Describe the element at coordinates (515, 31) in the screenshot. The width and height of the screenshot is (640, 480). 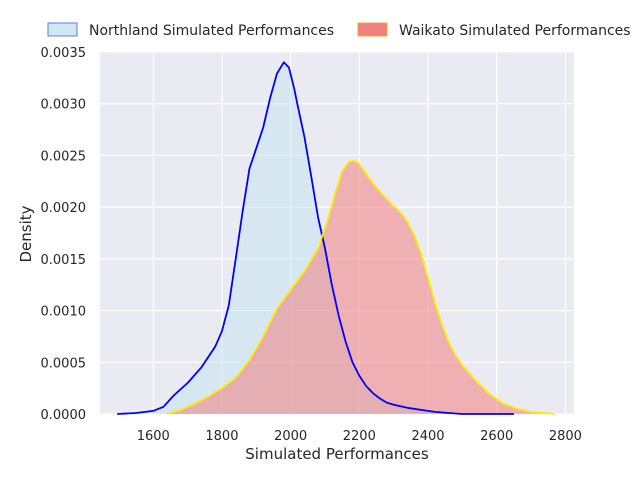
I see `legend-label-2: Waikato Simulated Performances` at that location.